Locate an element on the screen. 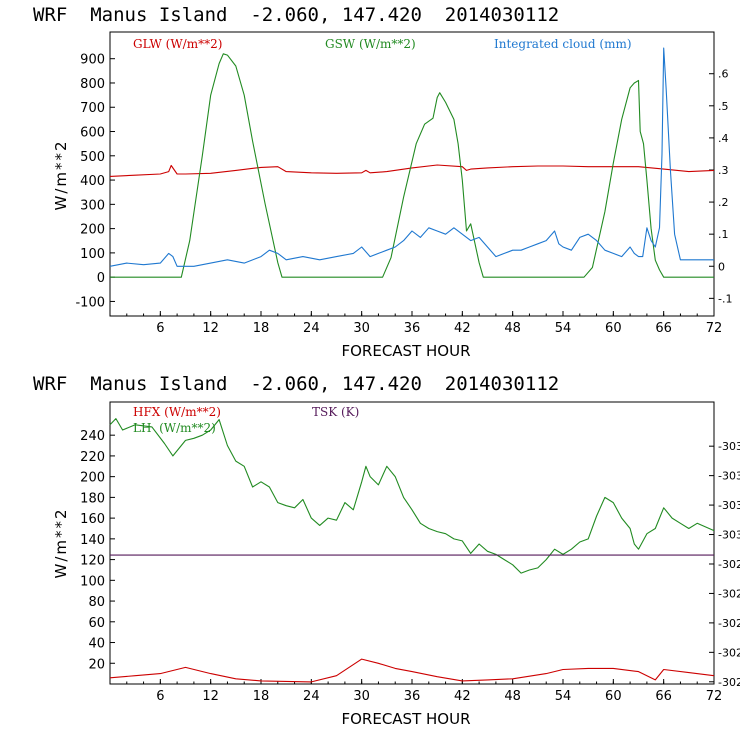 Image resolution: width=740 pixels, height=740 pixels. y-tick-label: 120 is located at coordinates (92, 561).